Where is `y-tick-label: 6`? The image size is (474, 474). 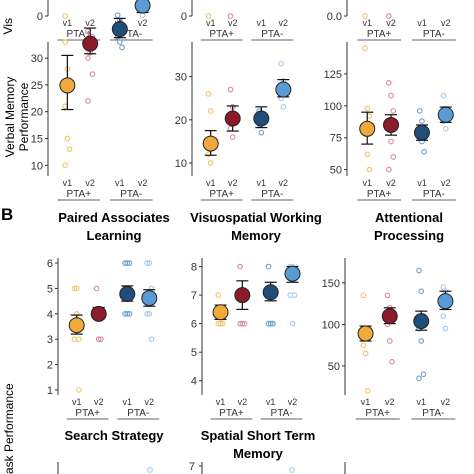 y-tick-label: 6 is located at coordinates (194, 325).